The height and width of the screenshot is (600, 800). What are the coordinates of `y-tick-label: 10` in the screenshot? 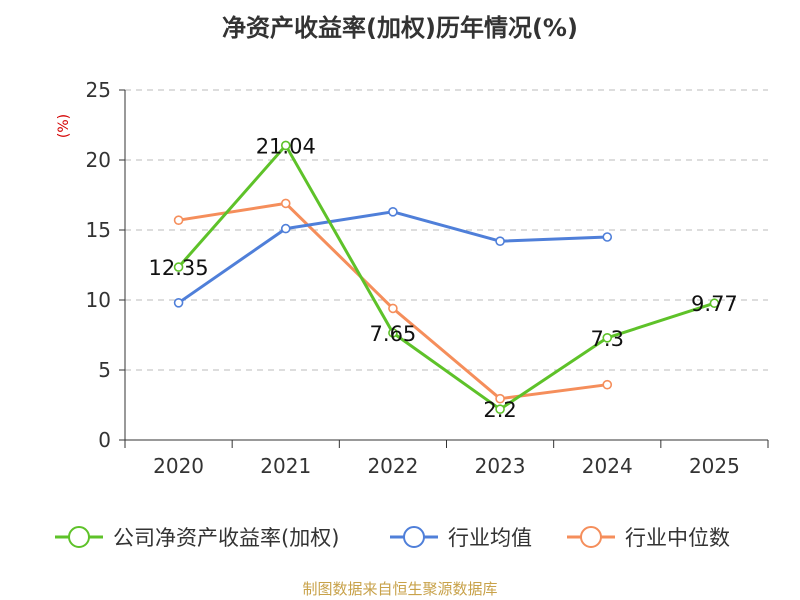 It's located at (98, 300).